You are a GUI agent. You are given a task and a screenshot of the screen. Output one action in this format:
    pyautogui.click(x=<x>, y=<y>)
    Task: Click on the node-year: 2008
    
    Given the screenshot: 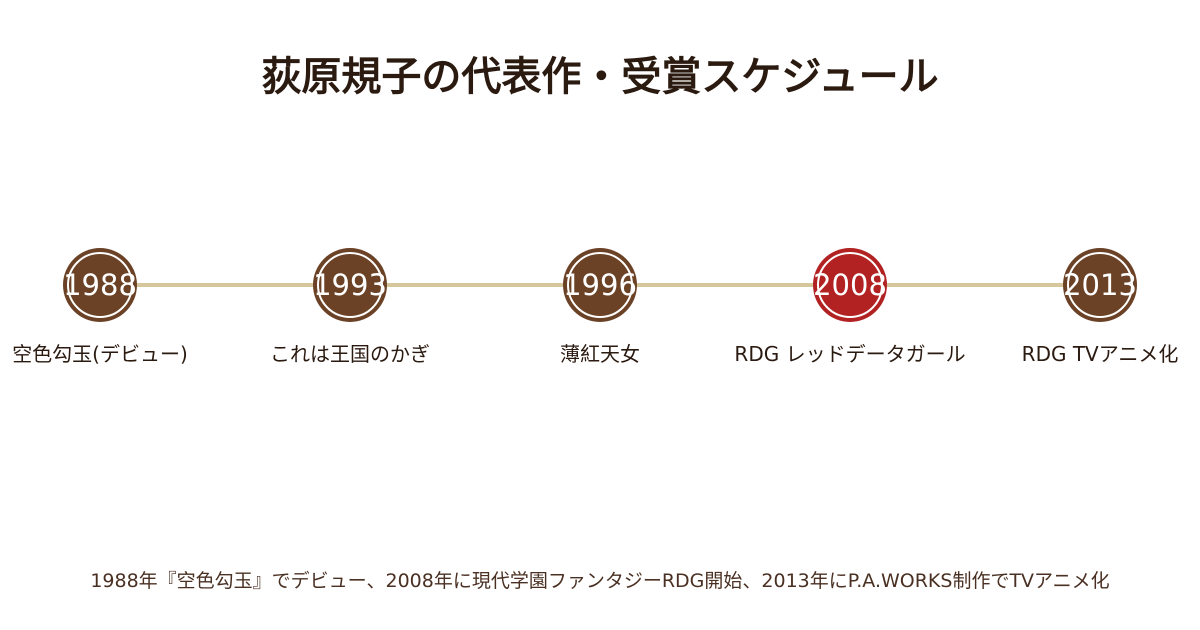 What is the action you would take?
    pyautogui.click(x=850, y=285)
    